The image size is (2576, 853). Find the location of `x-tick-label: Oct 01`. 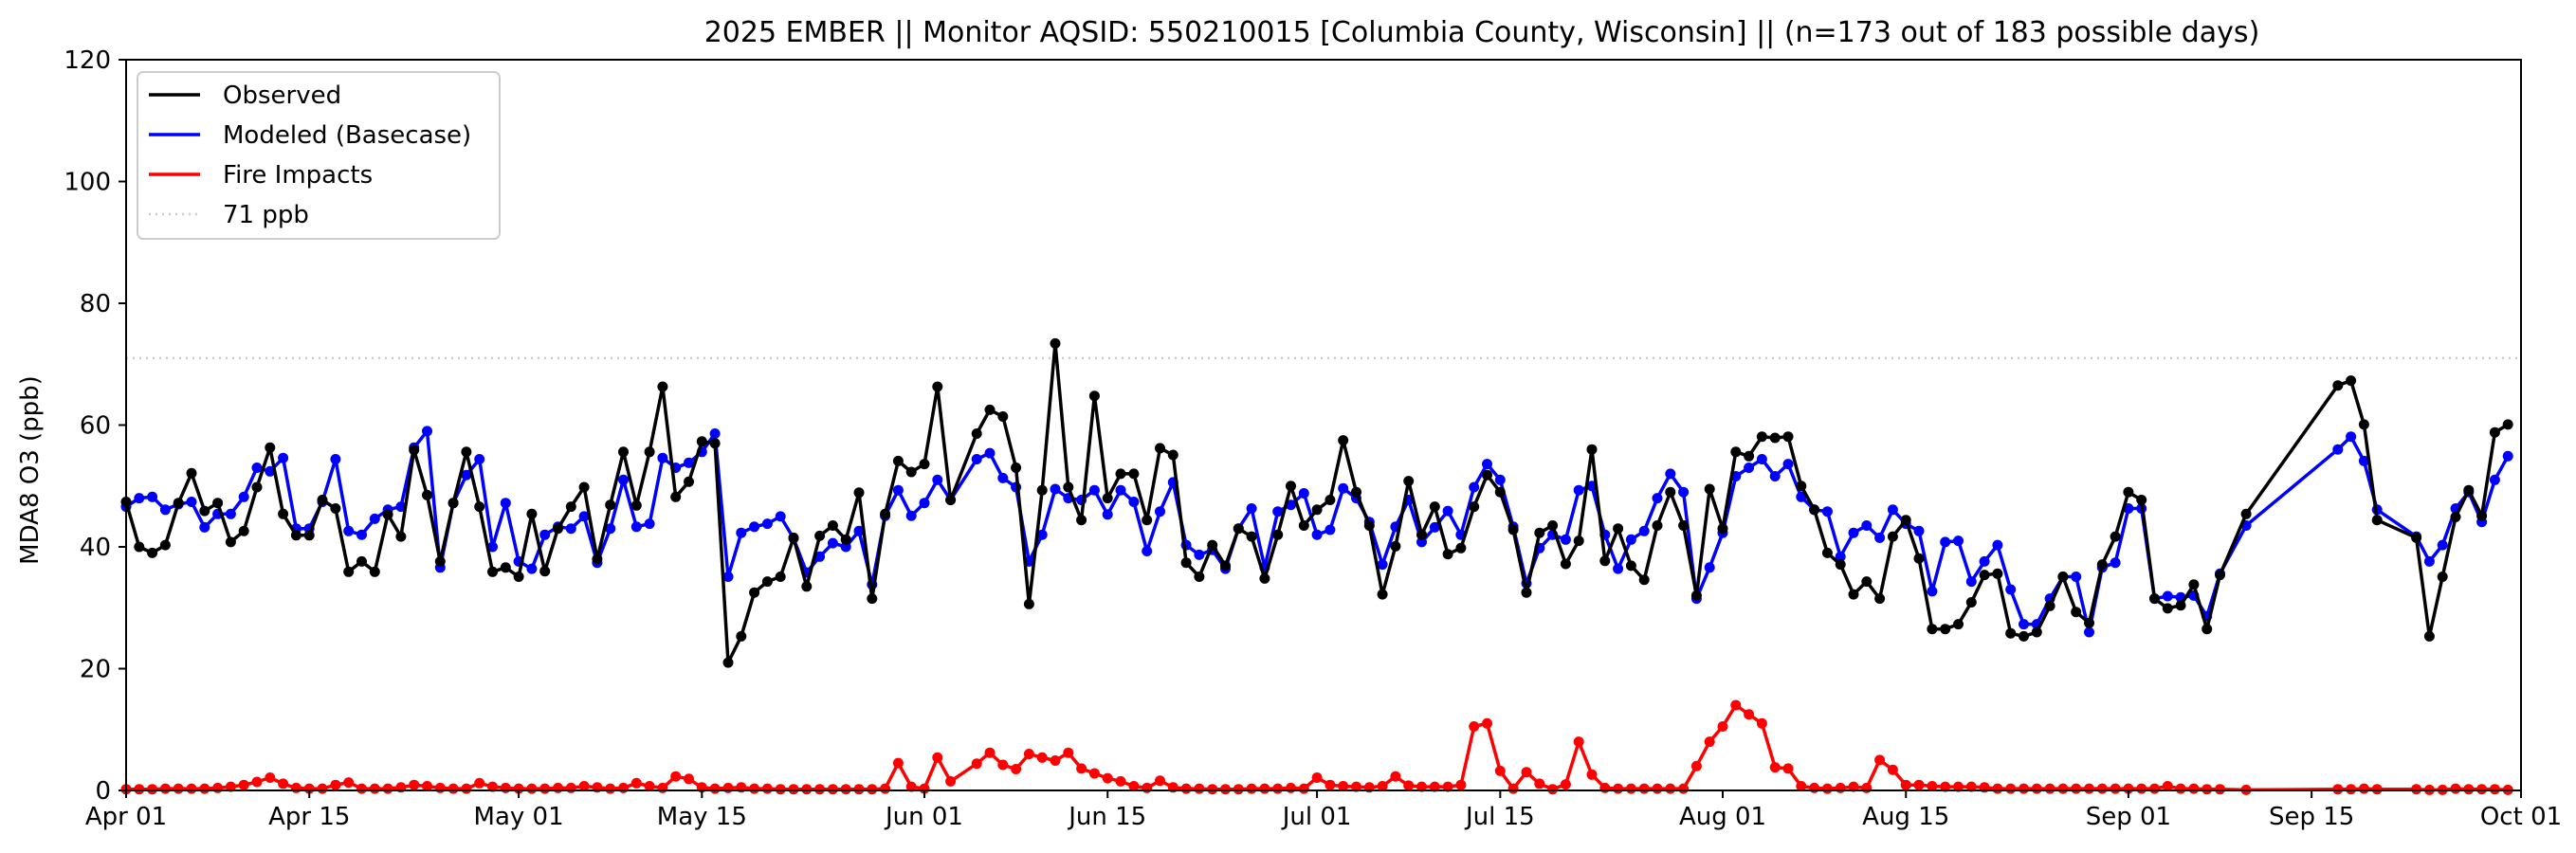

x-tick-label: Oct 01 is located at coordinates (2521, 817).